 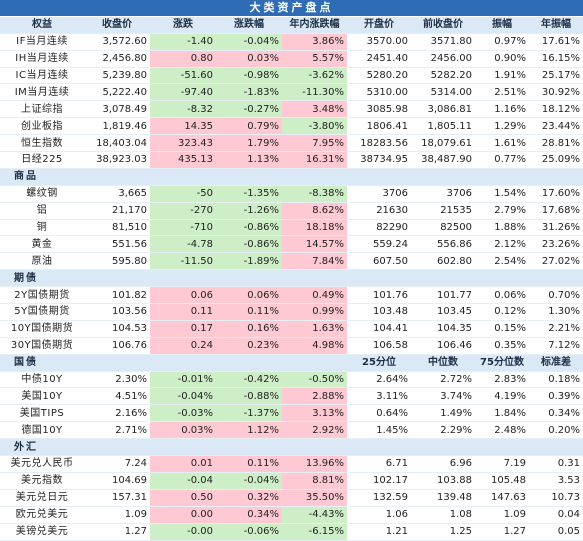 What do you see at coordinates (502, 481) in the screenshot?
I see `cell-amp: 105.48` at bounding box center [502, 481].